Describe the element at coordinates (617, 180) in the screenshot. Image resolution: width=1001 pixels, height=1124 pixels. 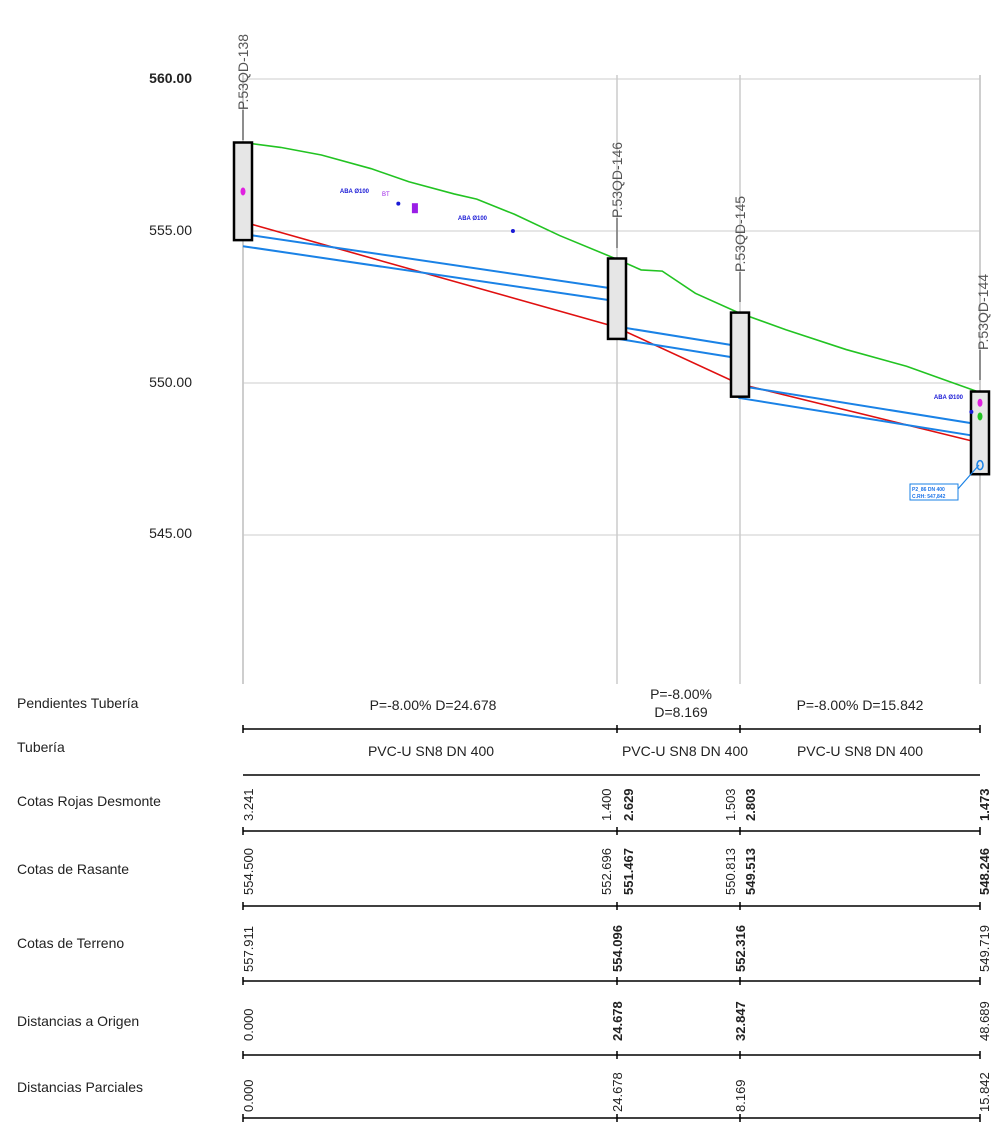
I see `manhole-label-146: P.53QD-146` at that location.